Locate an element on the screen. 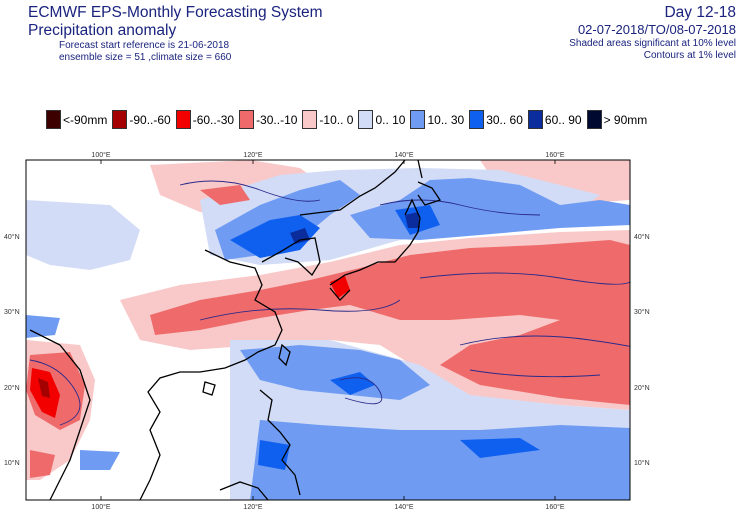 The image size is (744, 516). system-title: ECMWF EPS-Monthly Forecasting System is located at coordinates (175, 12).